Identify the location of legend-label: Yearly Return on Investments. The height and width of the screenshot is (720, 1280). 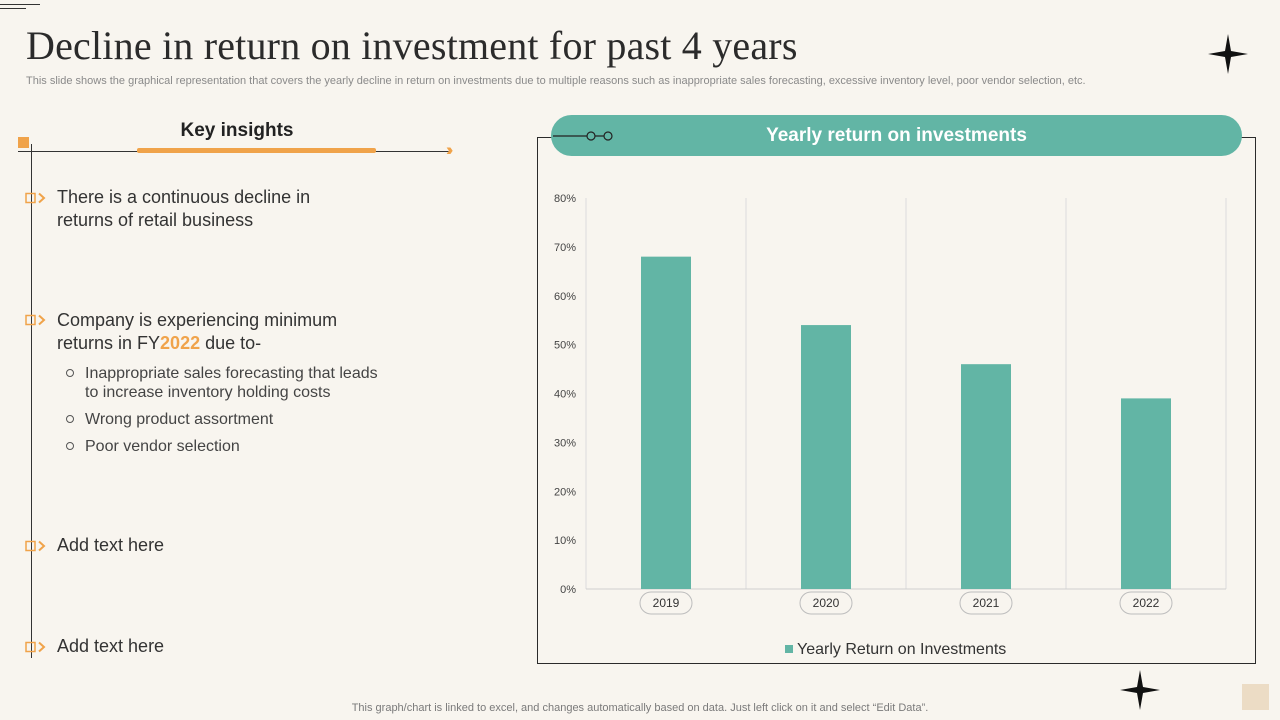
(902, 649).